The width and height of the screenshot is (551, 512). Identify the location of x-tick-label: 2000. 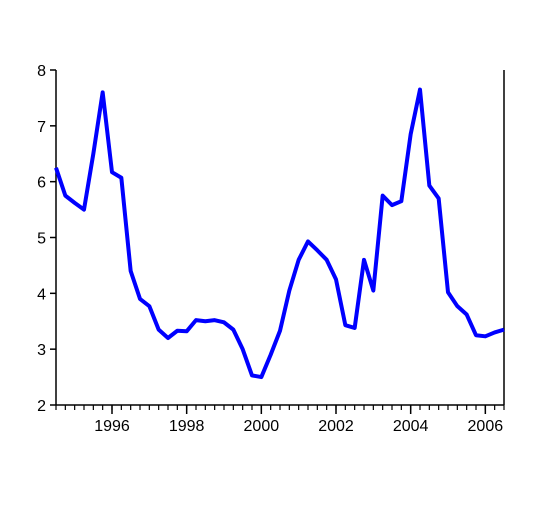
(262, 426).